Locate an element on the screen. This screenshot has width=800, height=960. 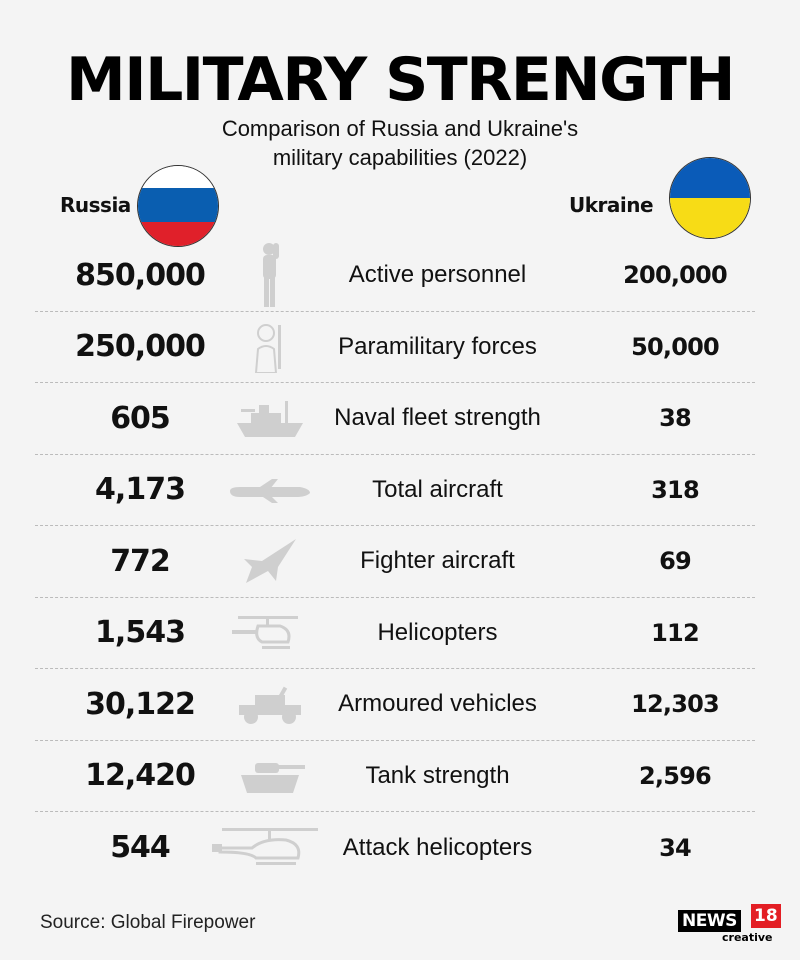
table-row: 12,420 Tank strength 2,596 is located at coordinates (395, 776).